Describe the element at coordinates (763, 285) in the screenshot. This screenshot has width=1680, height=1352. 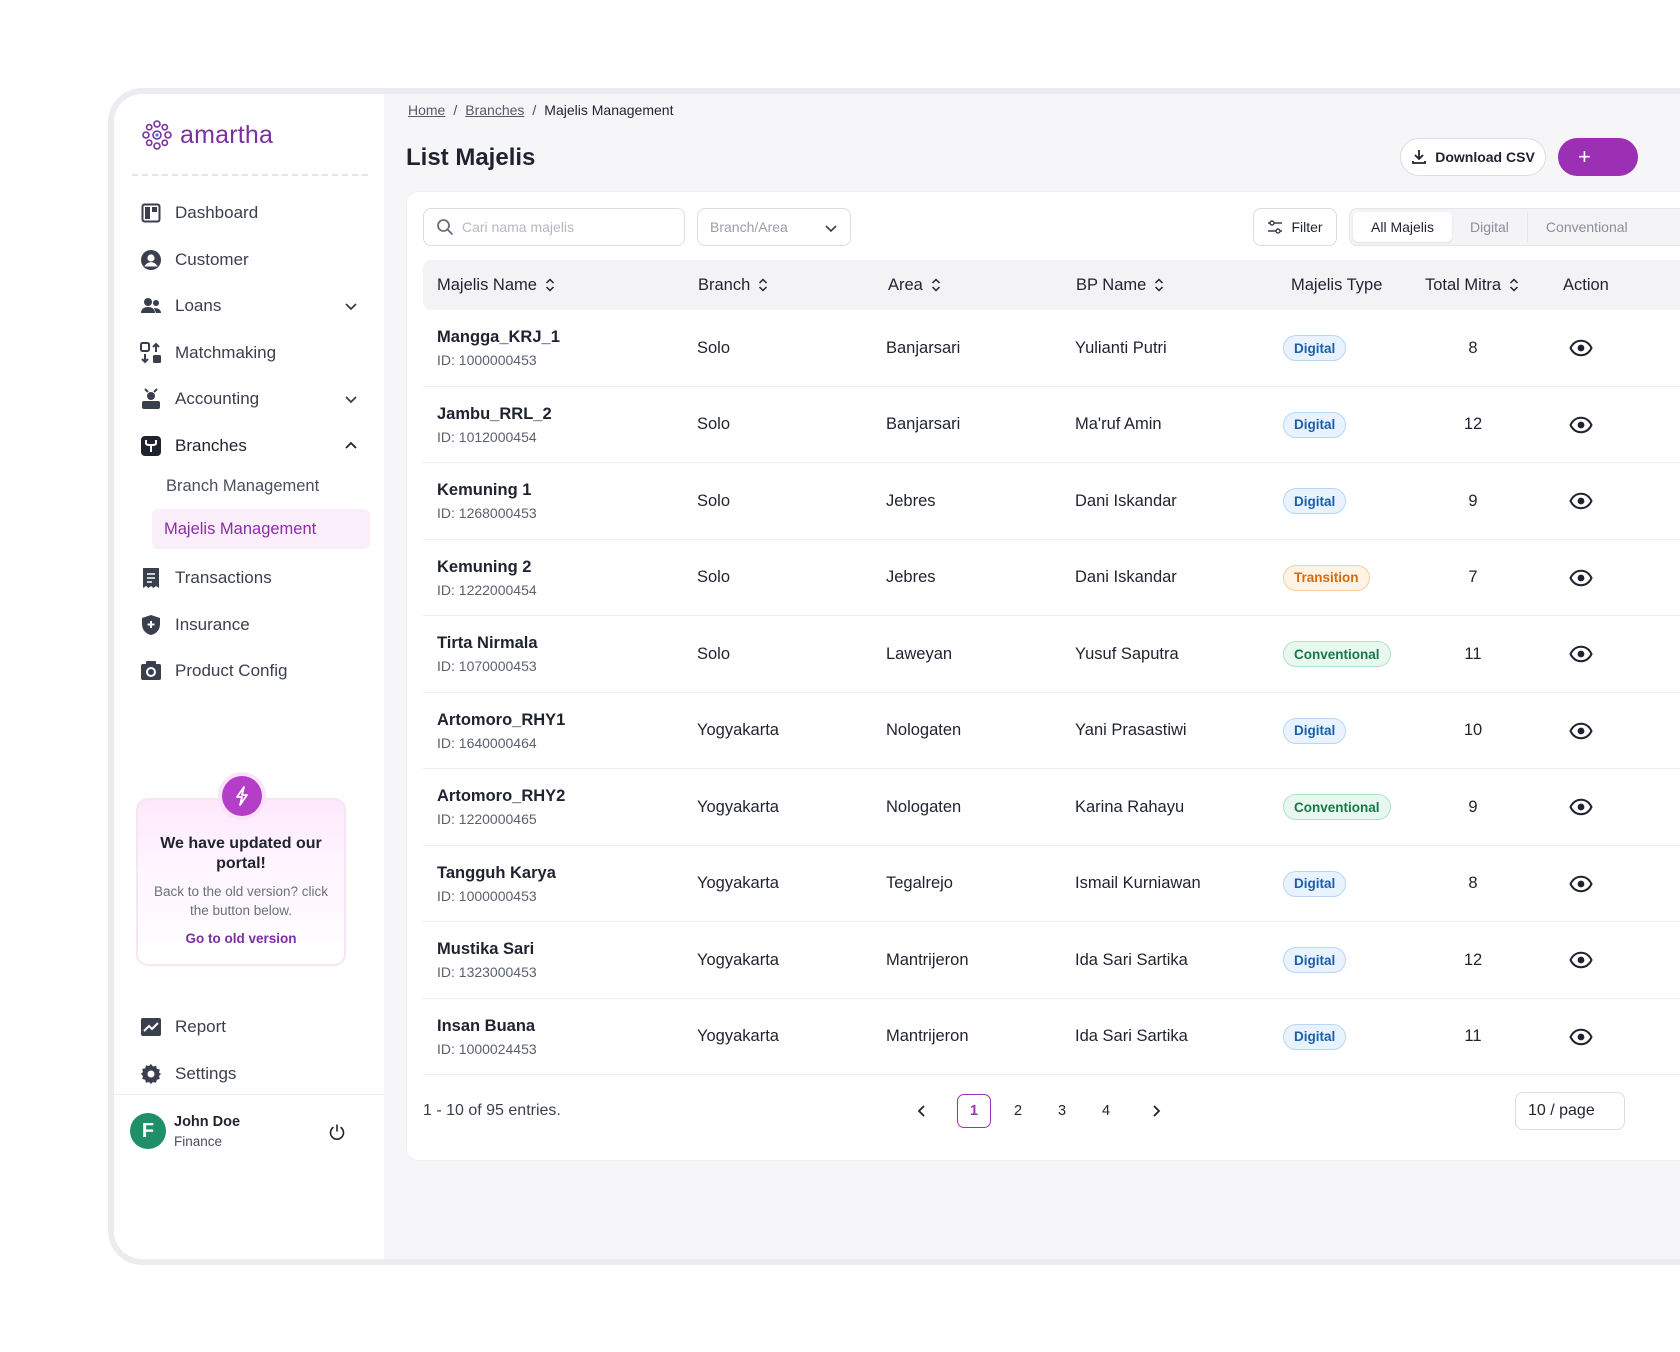
I see `sort-icon` at that location.